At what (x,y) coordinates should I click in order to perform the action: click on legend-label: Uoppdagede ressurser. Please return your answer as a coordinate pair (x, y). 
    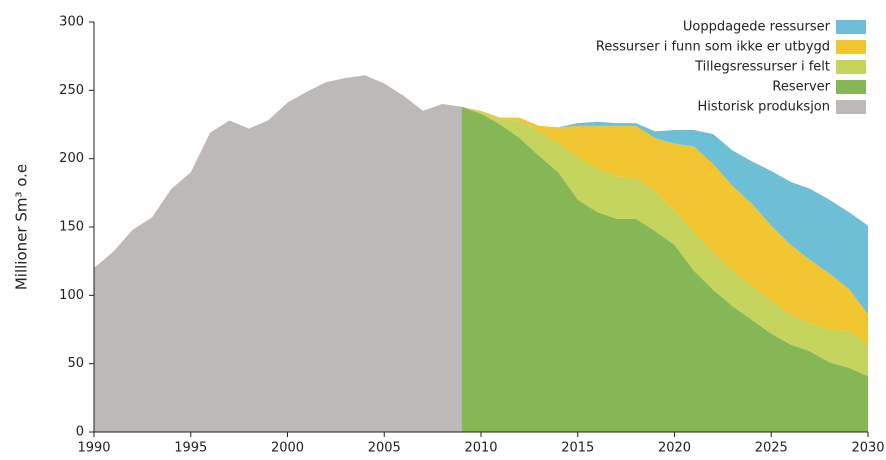
    Looking at the image, I should click on (757, 27).